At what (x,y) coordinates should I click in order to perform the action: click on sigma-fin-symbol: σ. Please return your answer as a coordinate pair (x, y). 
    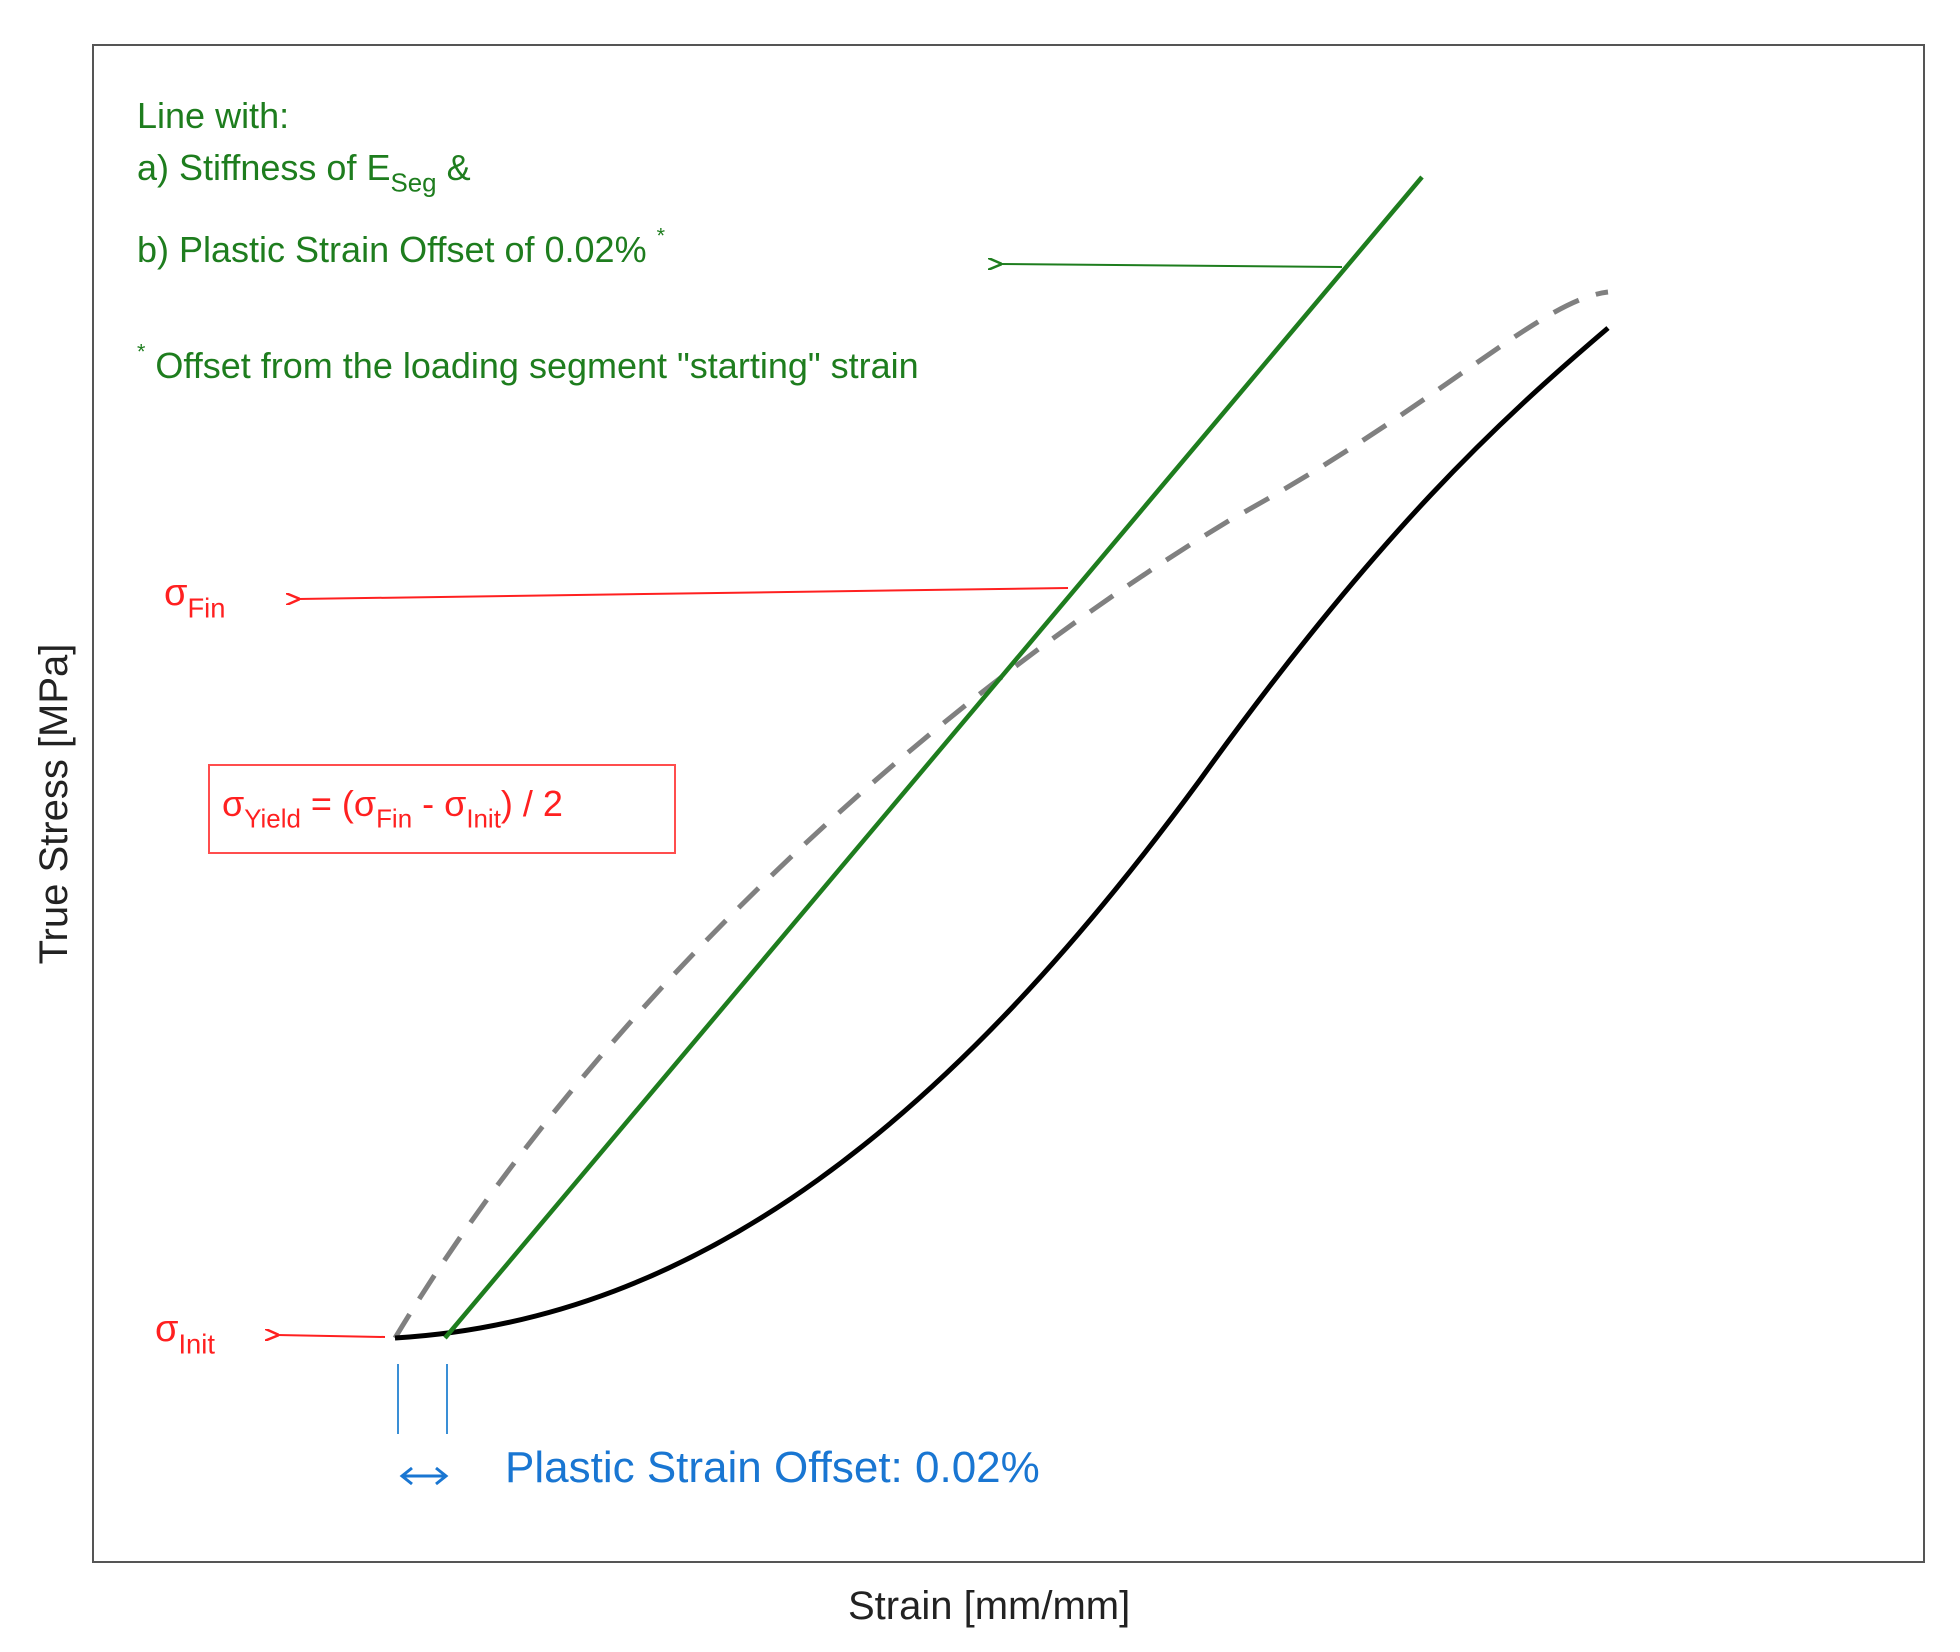
    Looking at the image, I should click on (176, 593).